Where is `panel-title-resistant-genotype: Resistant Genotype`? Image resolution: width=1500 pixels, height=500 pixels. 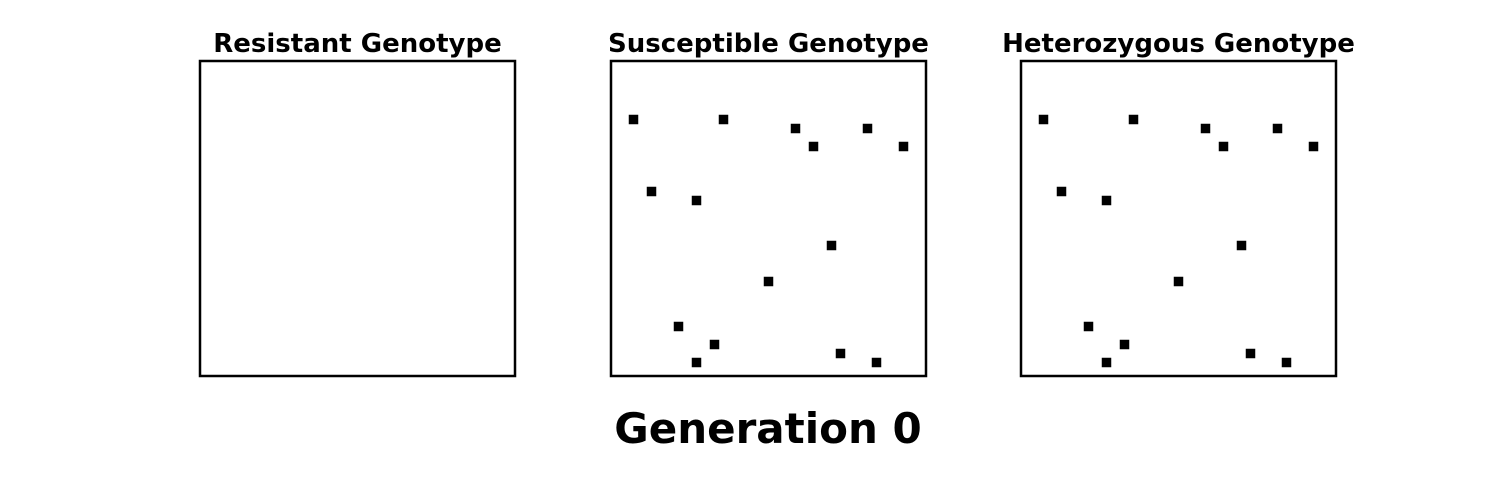
panel-title-resistant-genotype: Resistant Genotype is located at coordinates (357, 44).